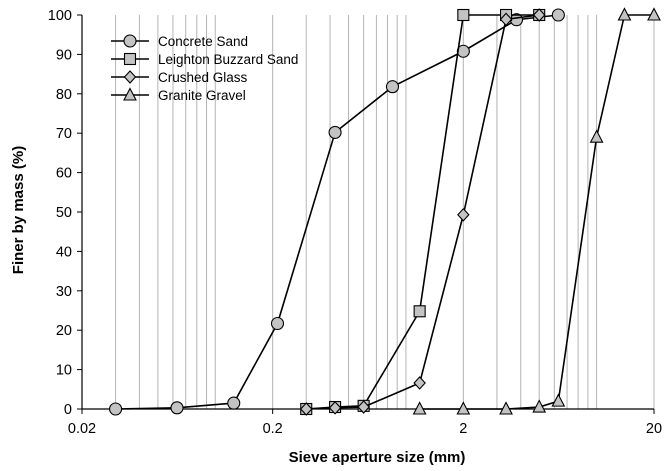 The height and width of the screenshot is (471, 665). Describe the element at coordinates (64, 55) in the screenshot. I see `y-tick-label: 90` at that location.